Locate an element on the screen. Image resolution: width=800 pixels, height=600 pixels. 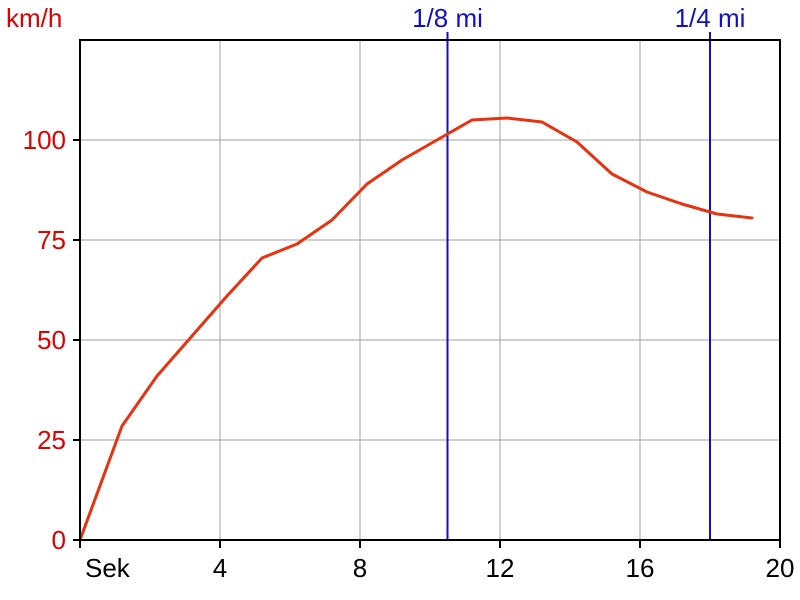
x-tick-label: 12 is located at coordinates (500, 568).